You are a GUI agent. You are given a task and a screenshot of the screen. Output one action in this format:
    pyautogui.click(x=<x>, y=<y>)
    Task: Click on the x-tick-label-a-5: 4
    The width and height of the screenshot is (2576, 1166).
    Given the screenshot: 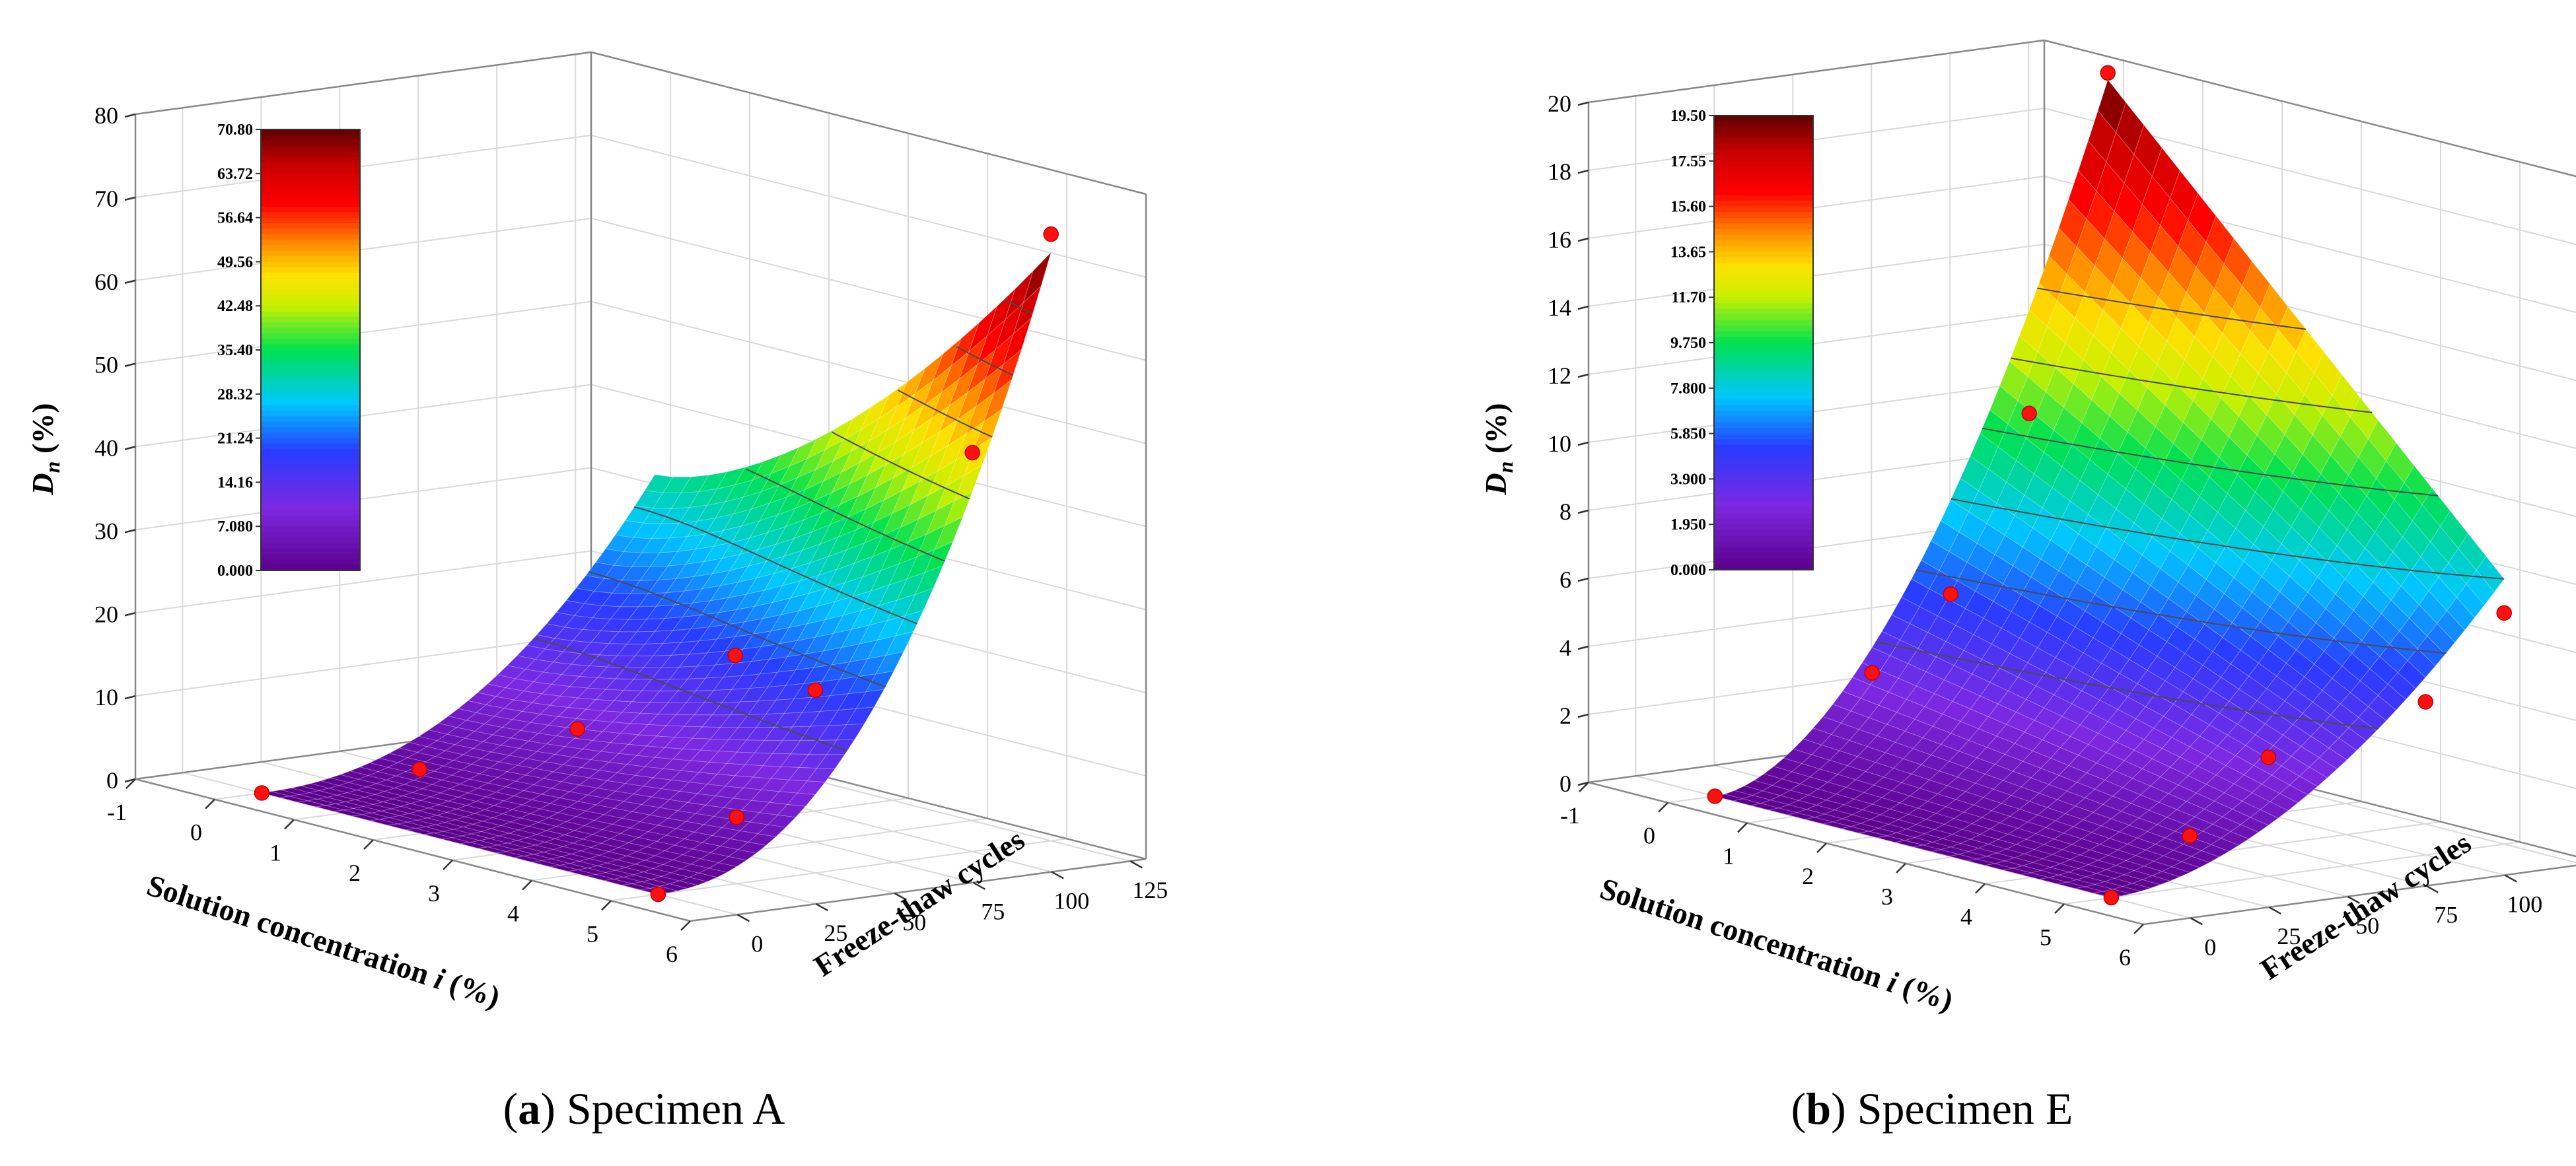 What is the action you would take?
    pyautogui.click(x=513, y=914)
    